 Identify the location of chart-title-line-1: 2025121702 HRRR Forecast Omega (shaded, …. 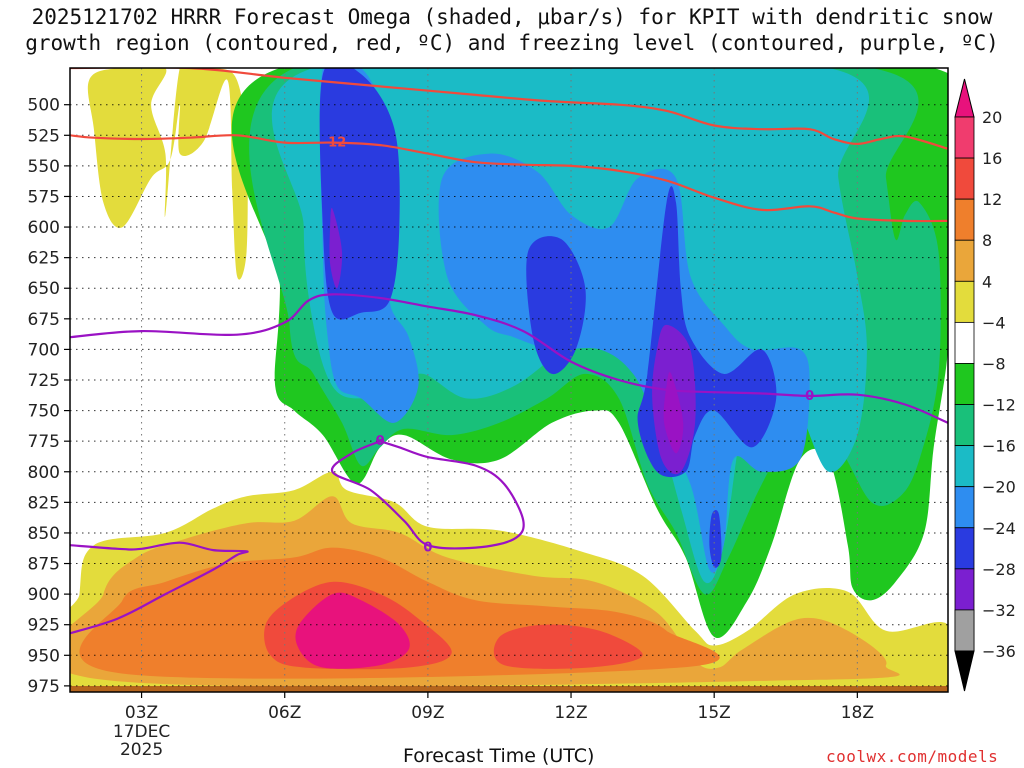
(512, 17).